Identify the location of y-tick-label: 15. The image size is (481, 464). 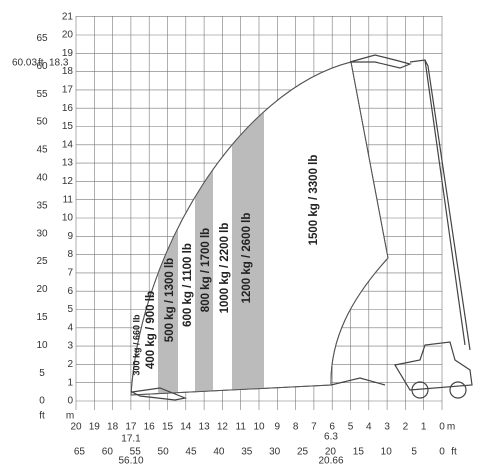
(68, 126).